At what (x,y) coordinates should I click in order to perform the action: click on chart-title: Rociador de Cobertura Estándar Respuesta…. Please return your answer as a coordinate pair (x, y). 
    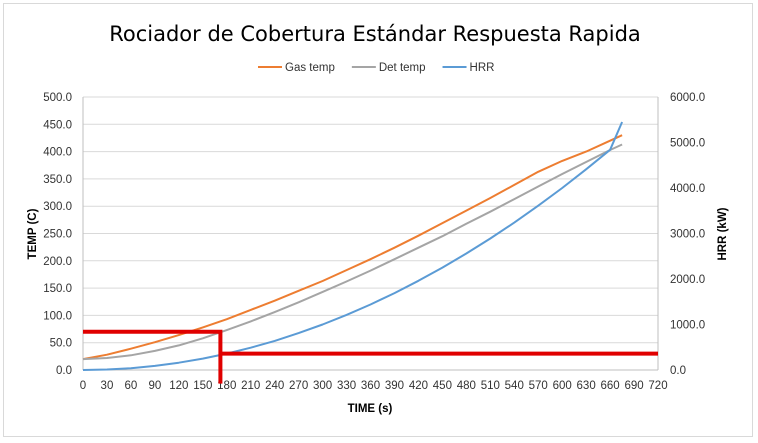
    Looking at the image, I should click on (375, 34).